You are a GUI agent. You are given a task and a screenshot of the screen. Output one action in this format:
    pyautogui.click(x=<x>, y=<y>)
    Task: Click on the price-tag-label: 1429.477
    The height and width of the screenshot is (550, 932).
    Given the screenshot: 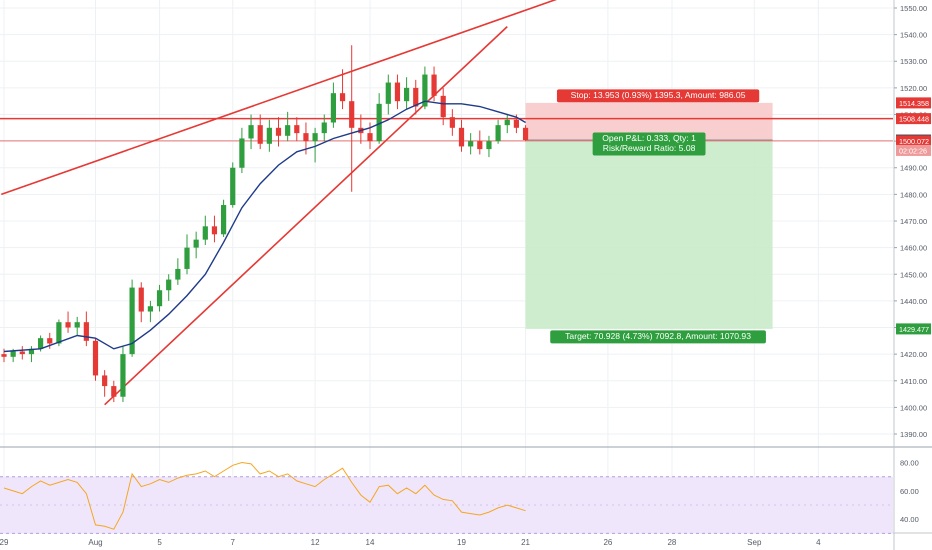 What is the action you would take?
    pyautogui.click(x=914, y=329)
    